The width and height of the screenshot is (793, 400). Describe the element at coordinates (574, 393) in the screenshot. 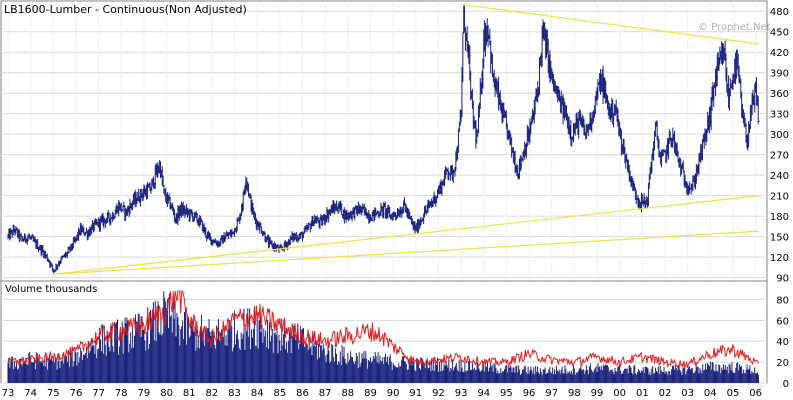

I see `year-tick-label: 98` at that location.